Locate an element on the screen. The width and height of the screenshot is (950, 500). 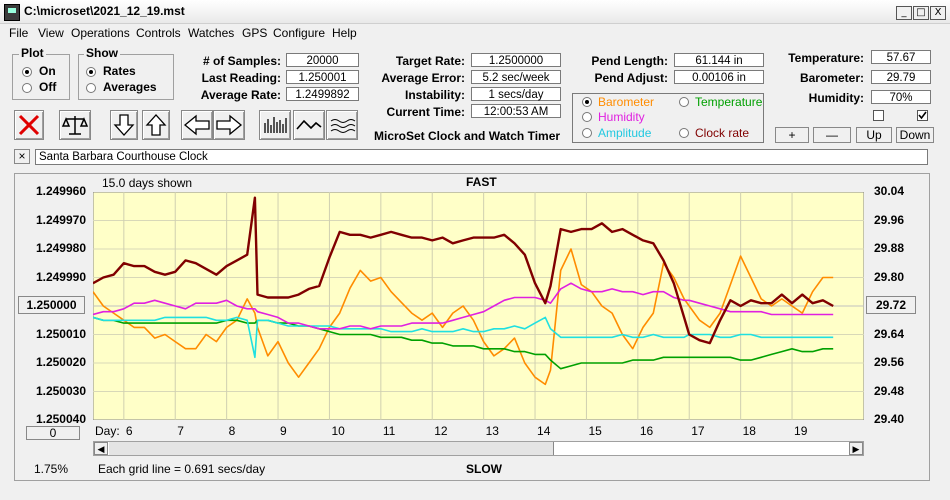
show-group-title: Show is located at coordinates (102, 53).